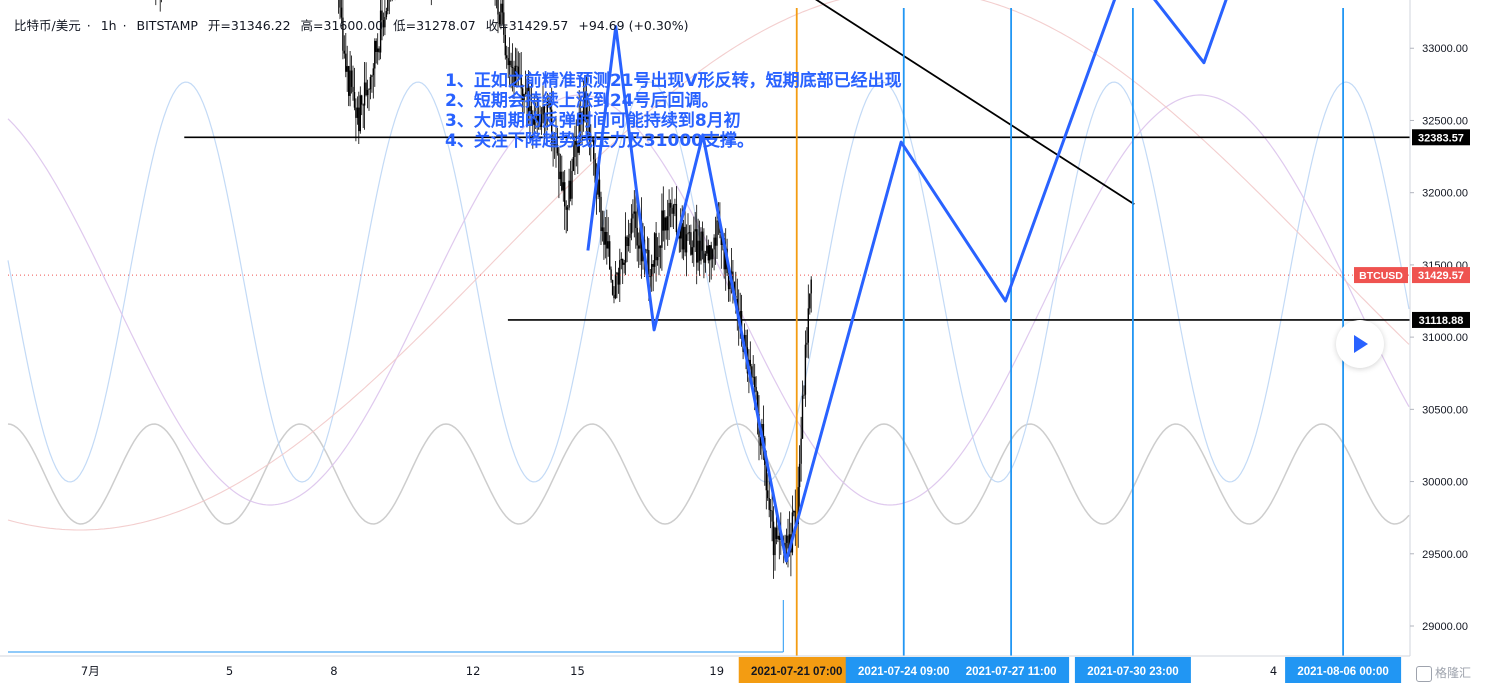 The height and width of the screenshot is (692, 1492). I want to click on play-button, so click(1360, 344).